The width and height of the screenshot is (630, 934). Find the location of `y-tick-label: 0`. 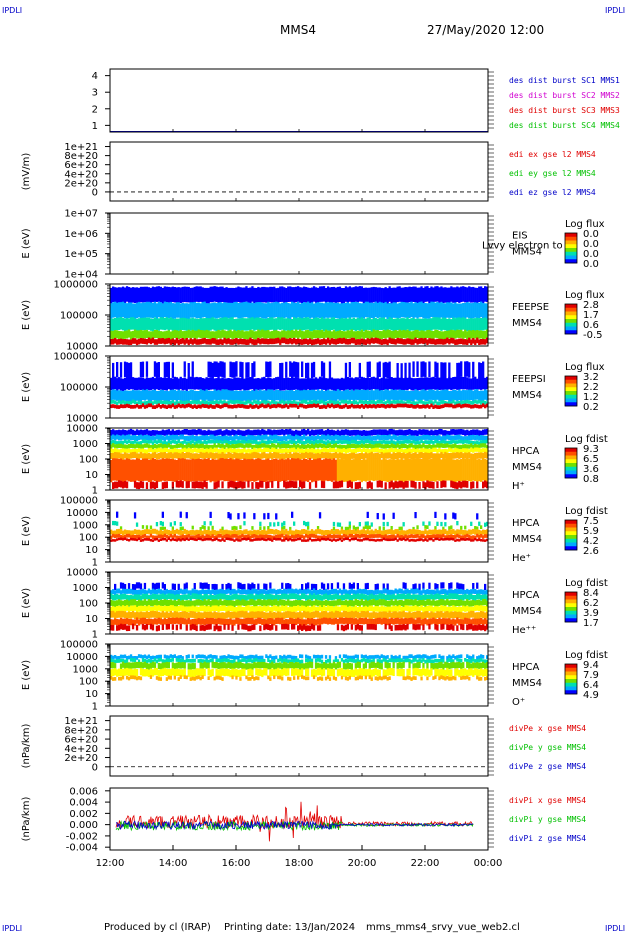

y-tick-label: 0 is located at coordinates (95, 192).